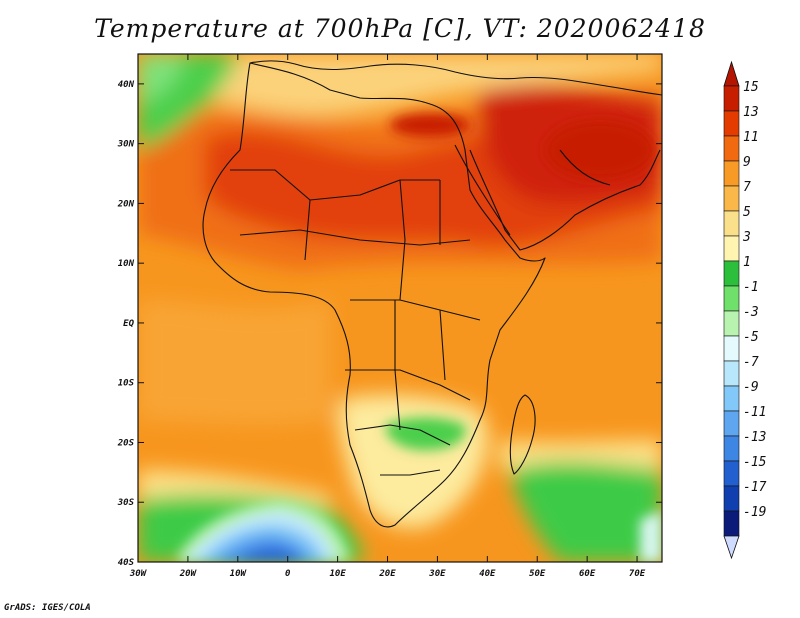  I want to click on colorbar-label: -17, so click(755, 487).